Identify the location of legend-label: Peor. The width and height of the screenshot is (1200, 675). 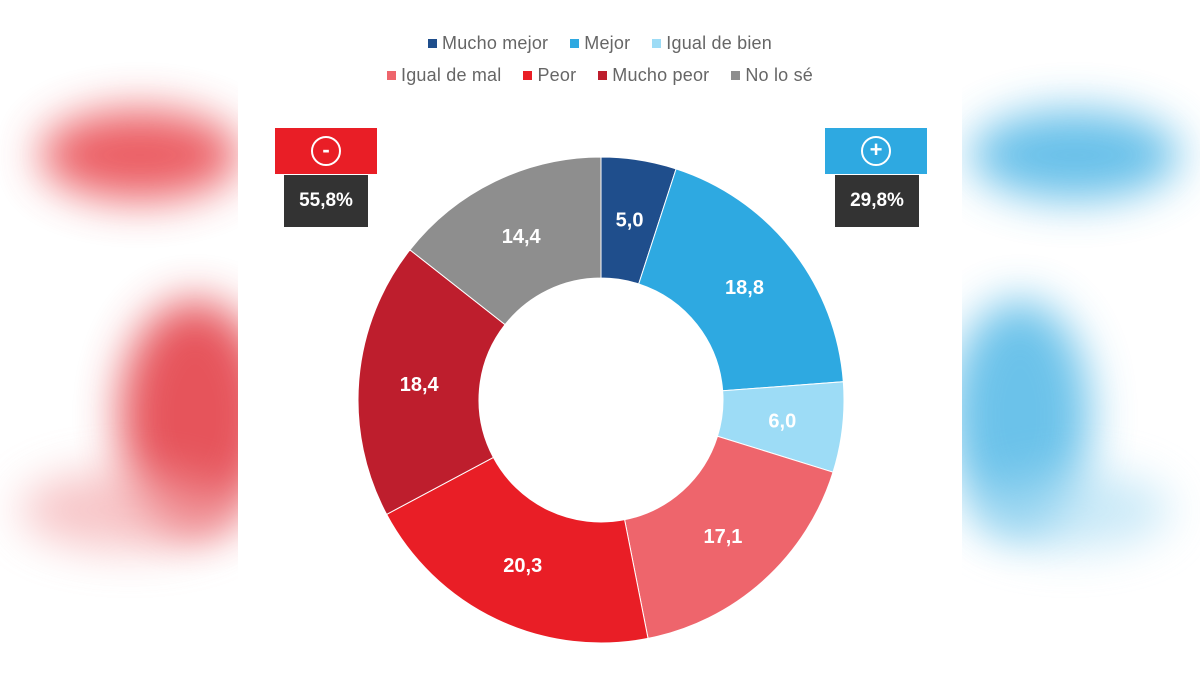
(557, 74).